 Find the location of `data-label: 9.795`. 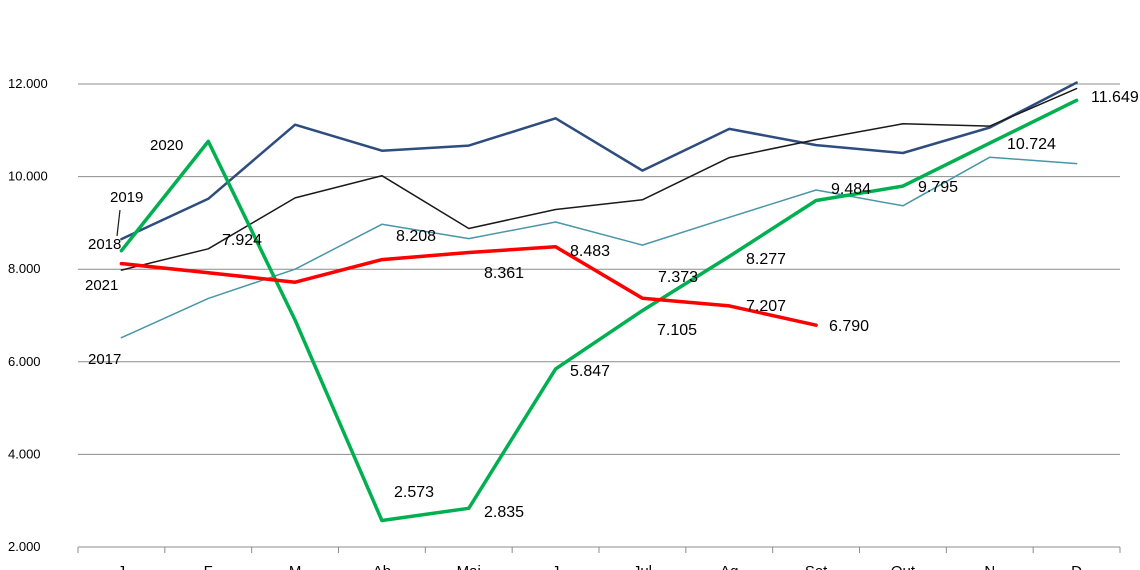

data-label: 9.795 is located at coordinates (938, 187).